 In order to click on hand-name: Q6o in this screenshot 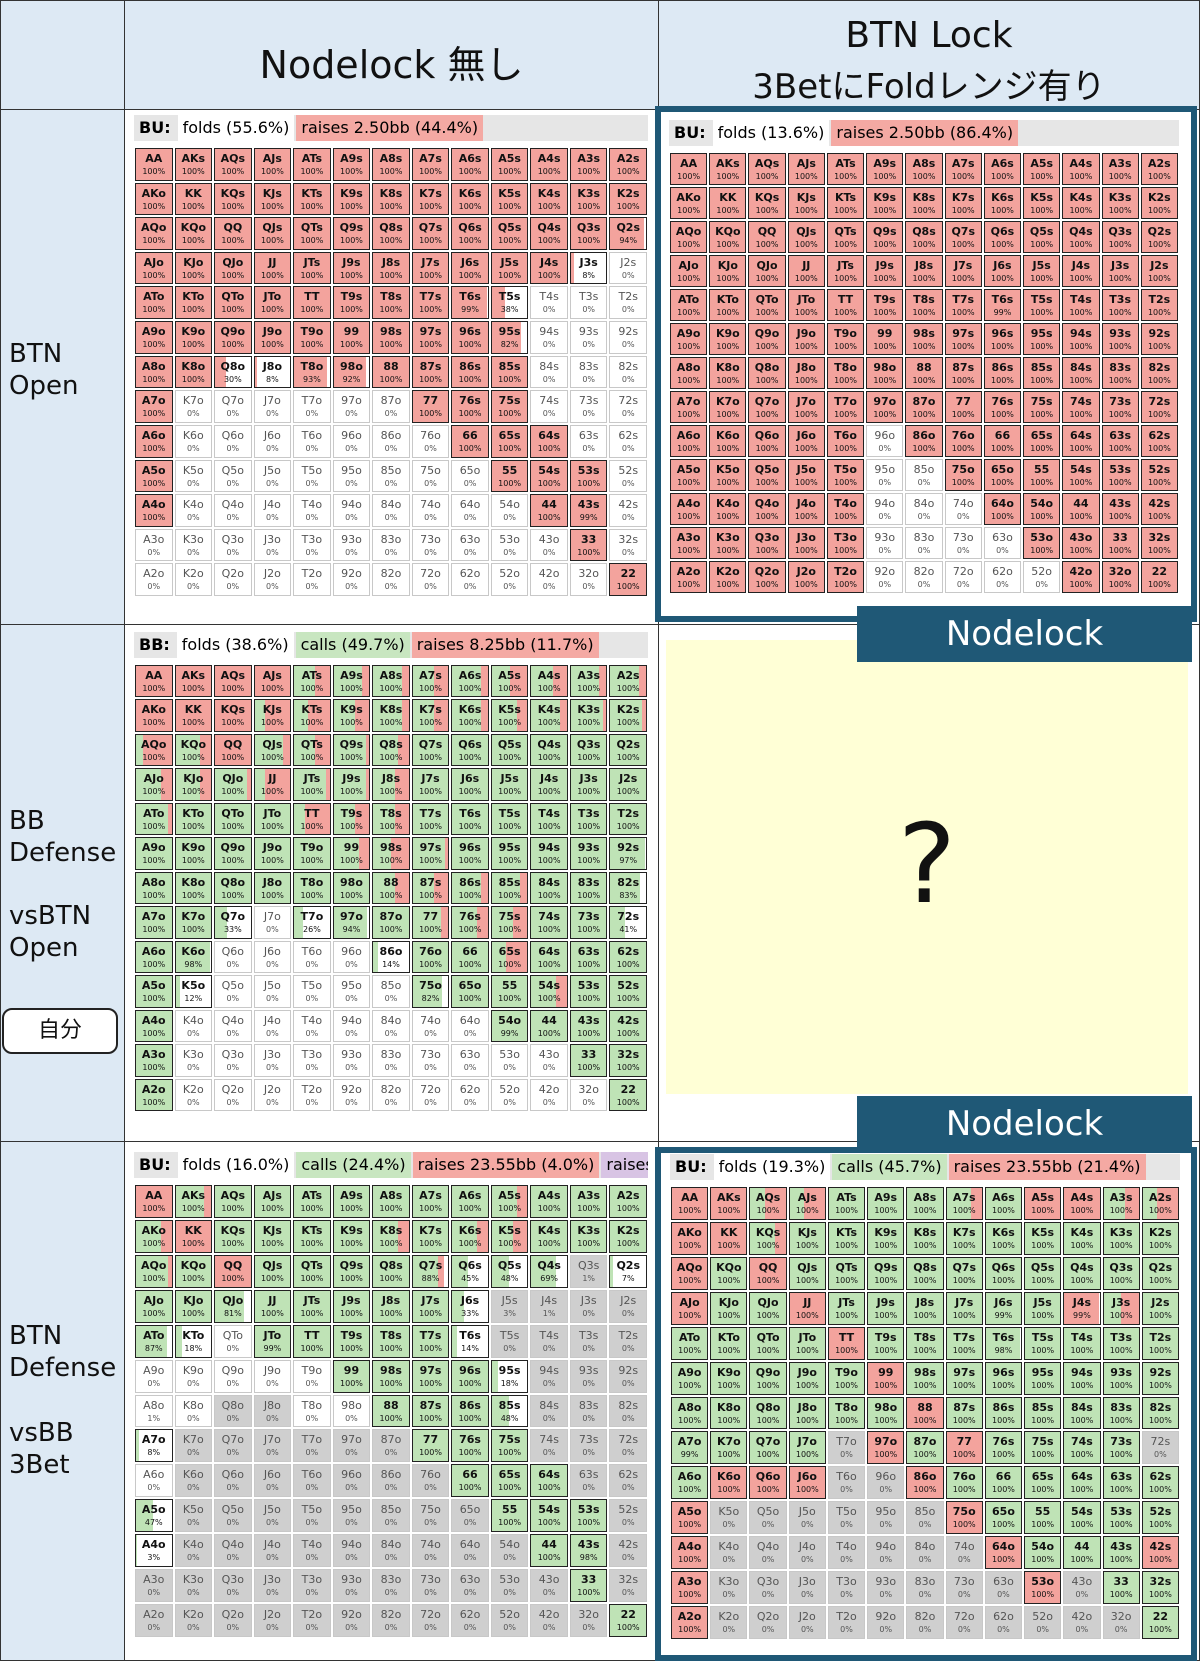, I will do `click(768, 1477)`.